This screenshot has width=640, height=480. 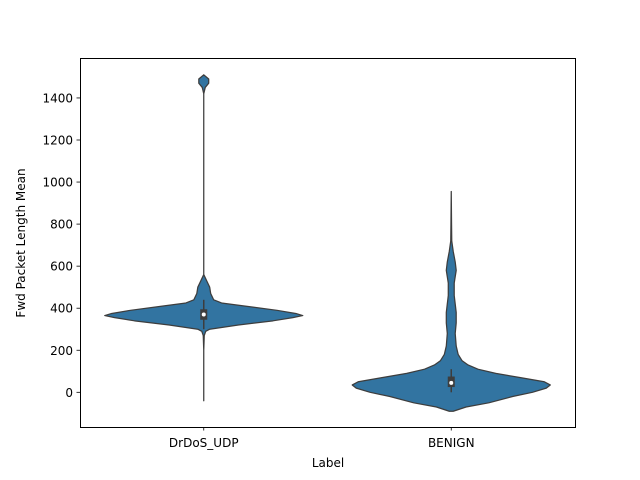 I want to click on y-tick-label: 600, so click(x=61, y=267).